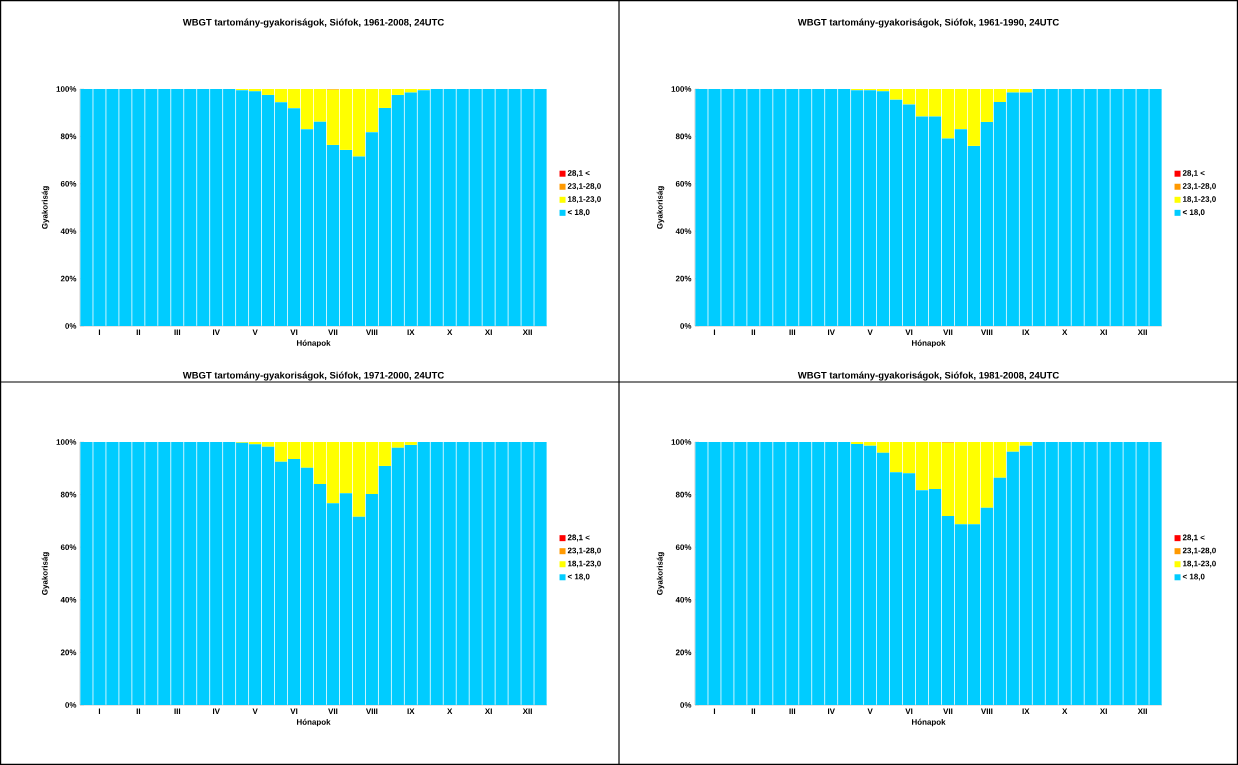  Describe the element at coordinates (313, 376) in the screenshot. I see `chart-title: WBGT tartomány-gyakoriságok, Siófok, 1971-2000, 24UTC` at that location.